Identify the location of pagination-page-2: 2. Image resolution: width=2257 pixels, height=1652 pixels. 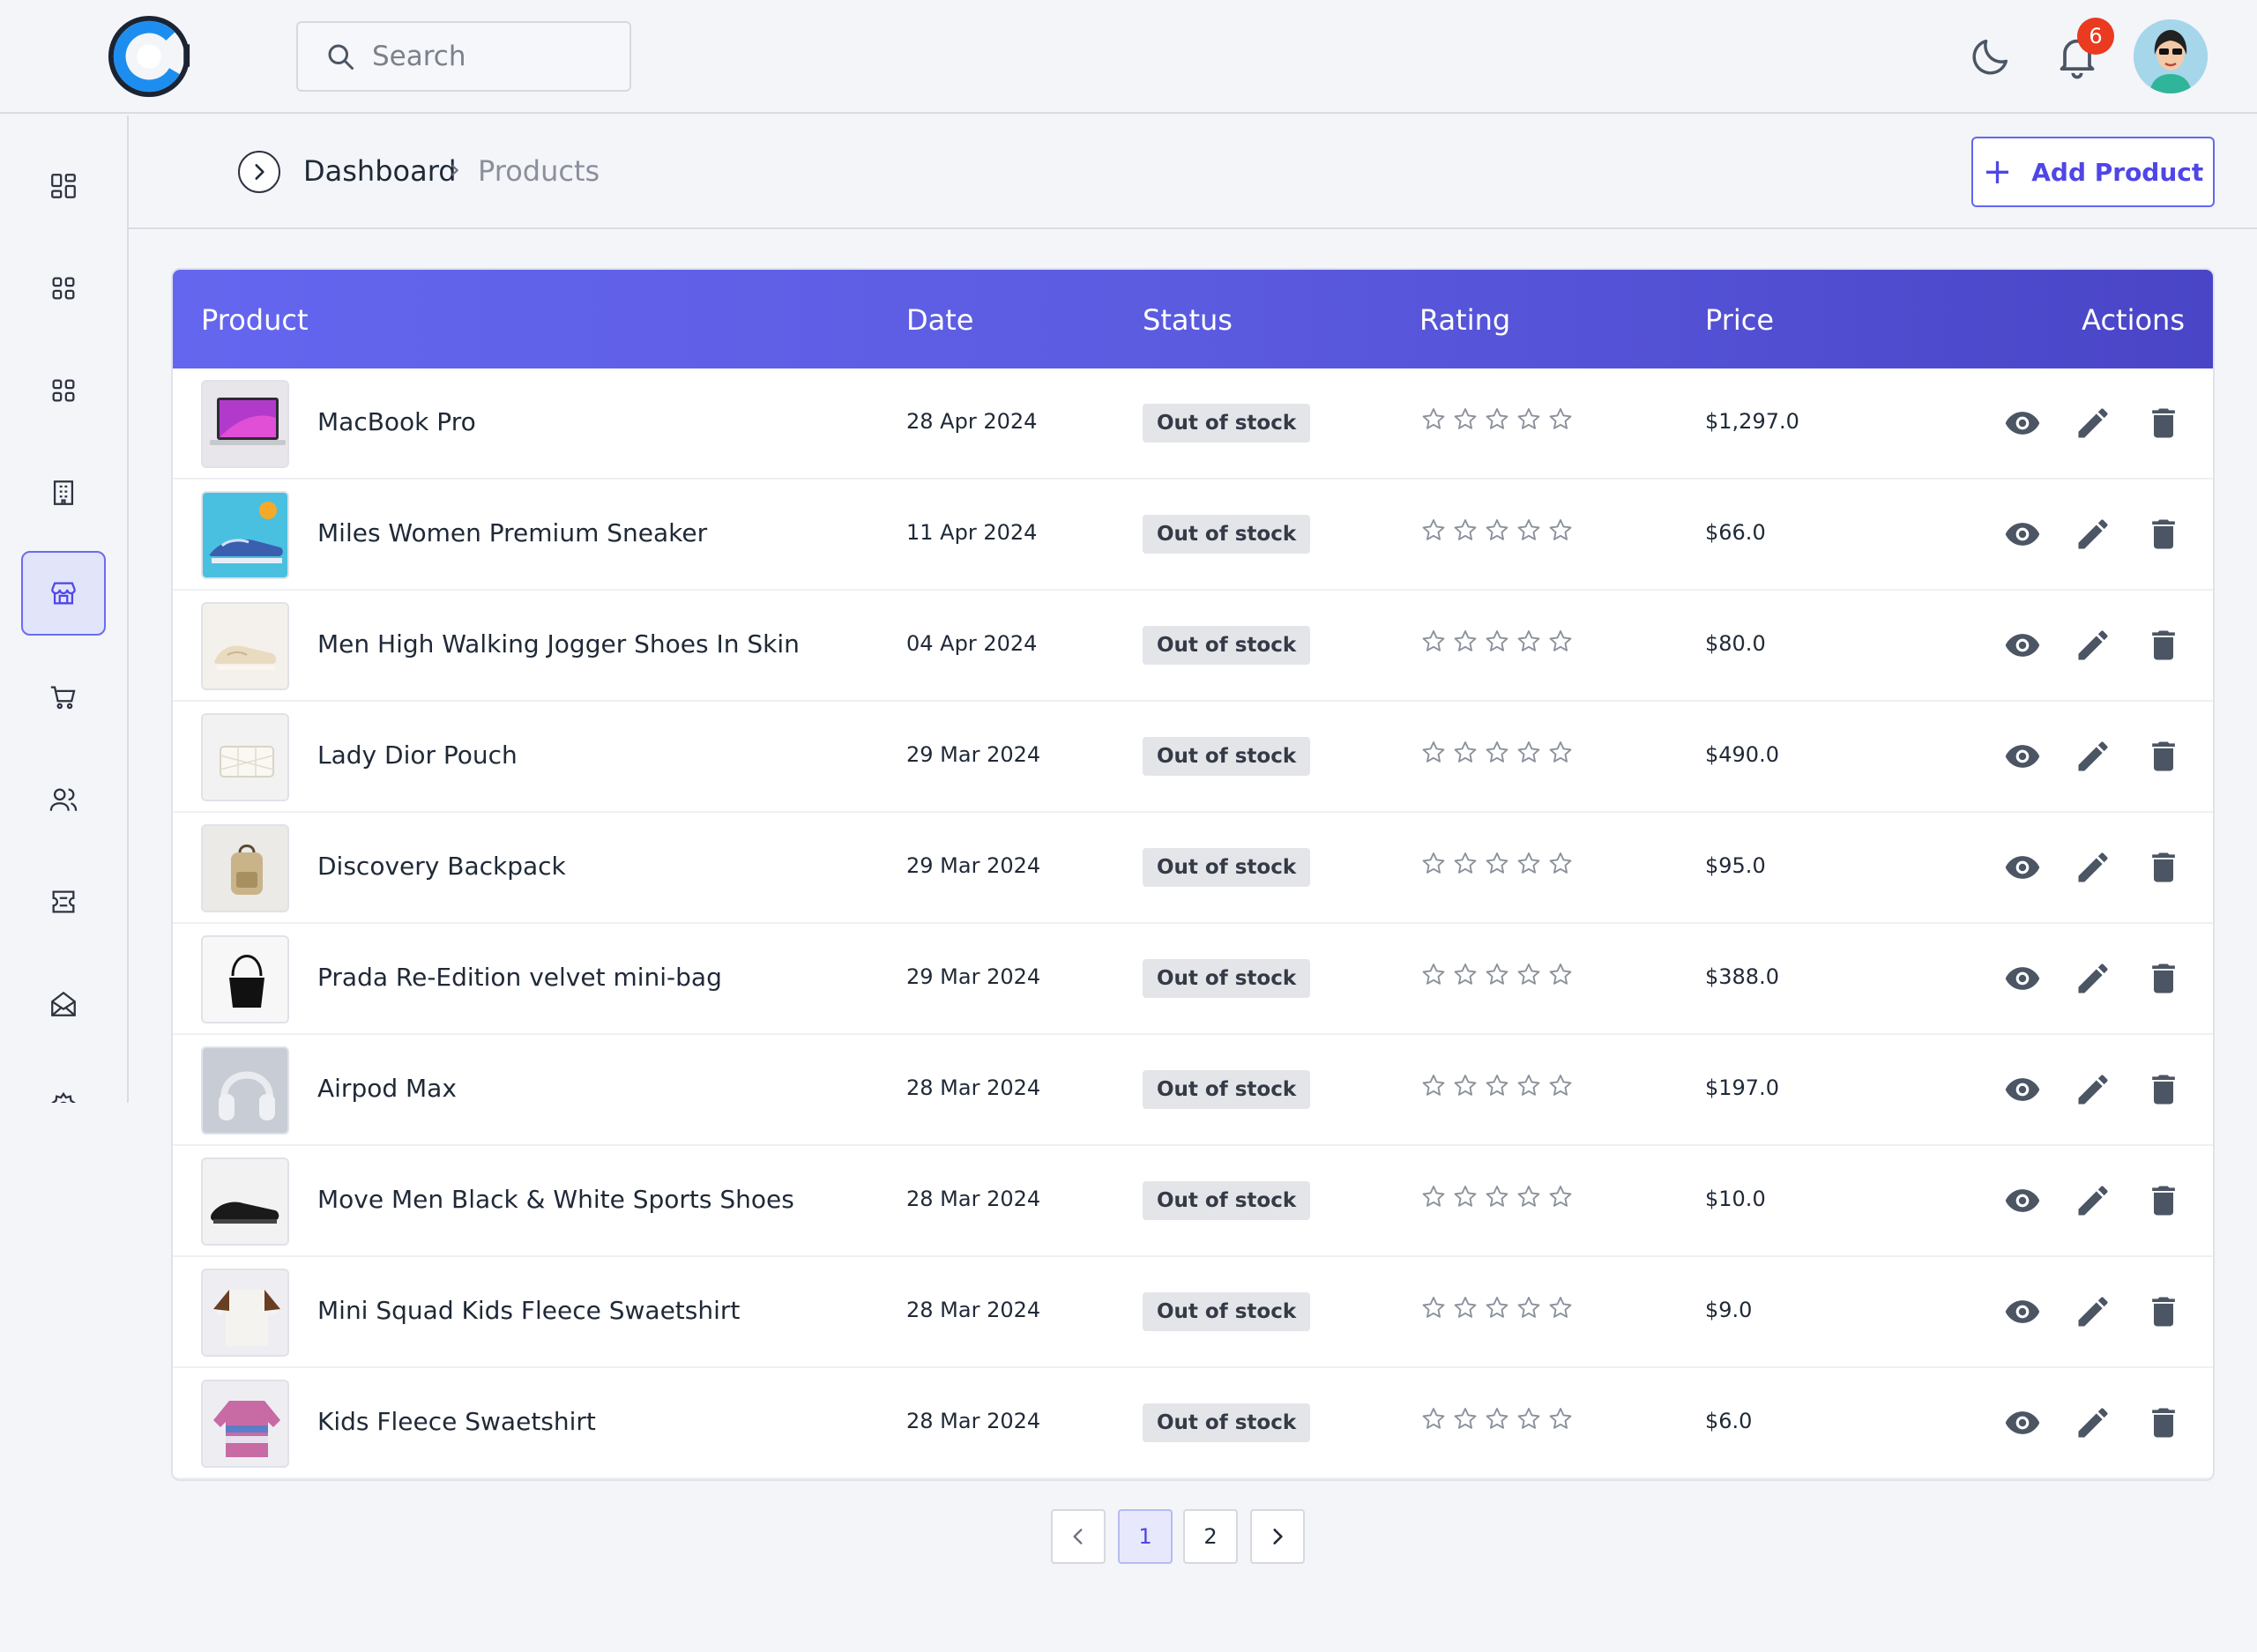
(1210, 1536).